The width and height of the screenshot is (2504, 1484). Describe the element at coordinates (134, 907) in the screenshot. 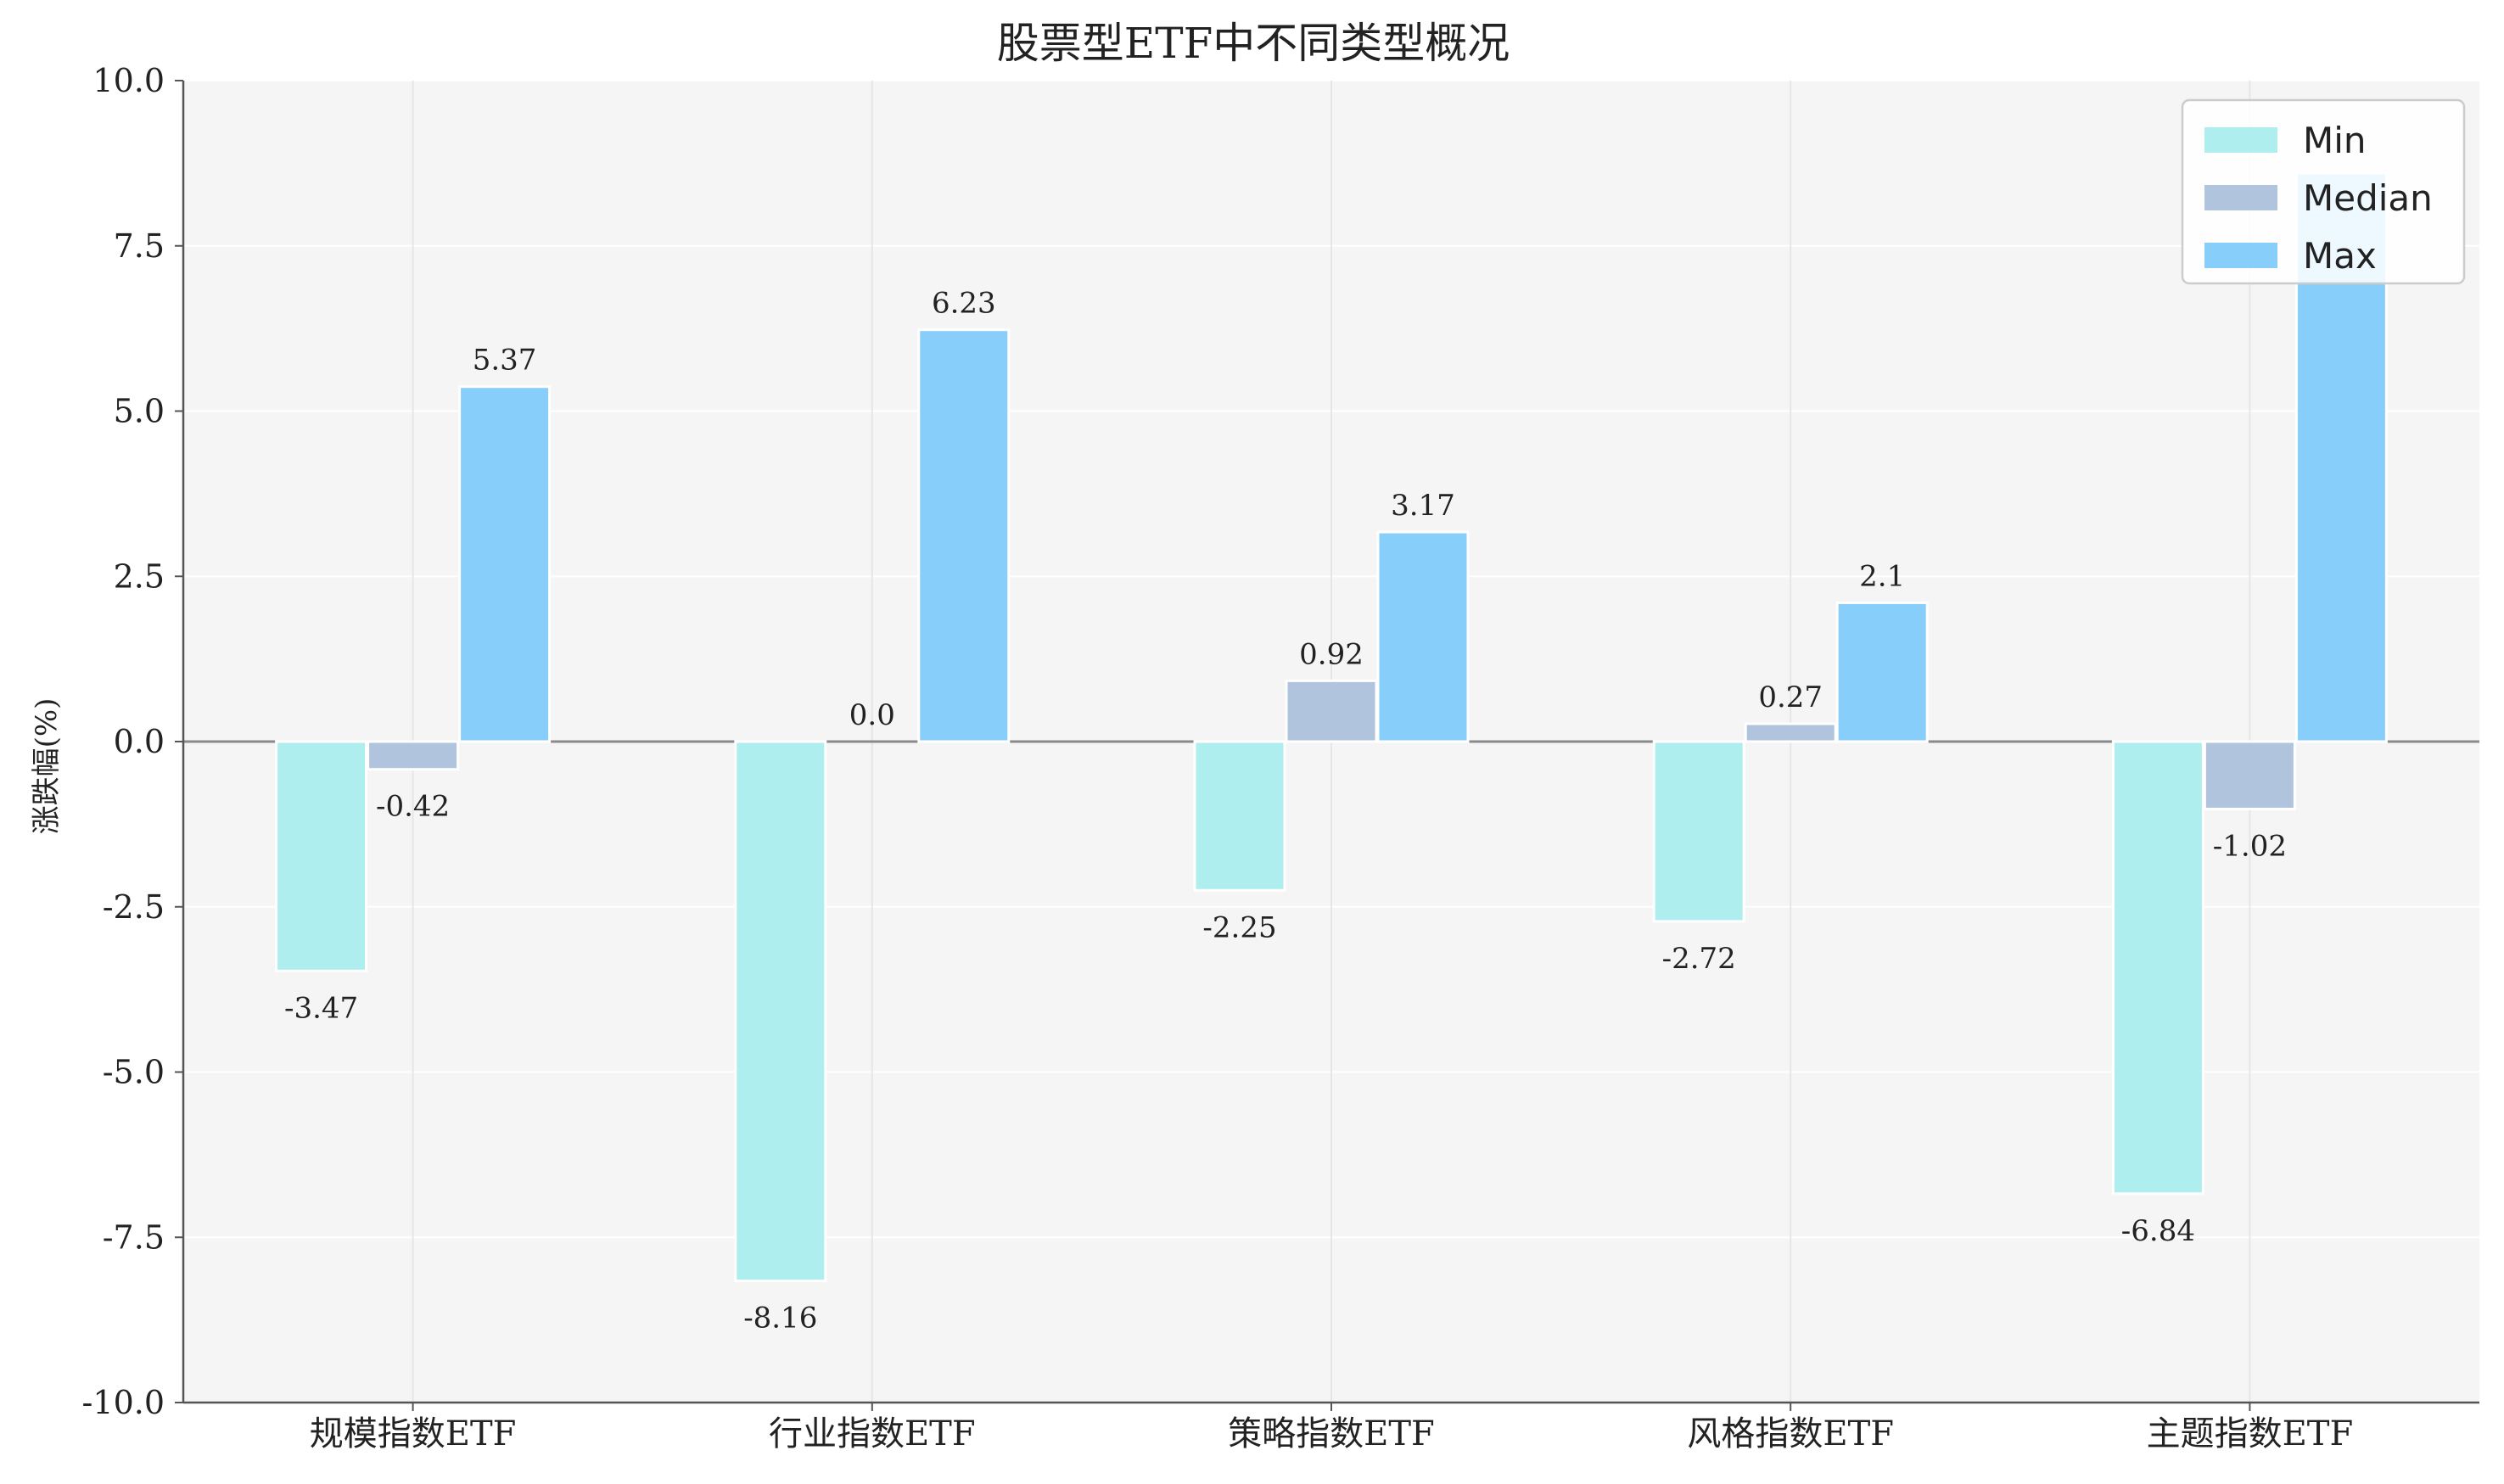

I see `y-tick-label: -2.5` at that location.